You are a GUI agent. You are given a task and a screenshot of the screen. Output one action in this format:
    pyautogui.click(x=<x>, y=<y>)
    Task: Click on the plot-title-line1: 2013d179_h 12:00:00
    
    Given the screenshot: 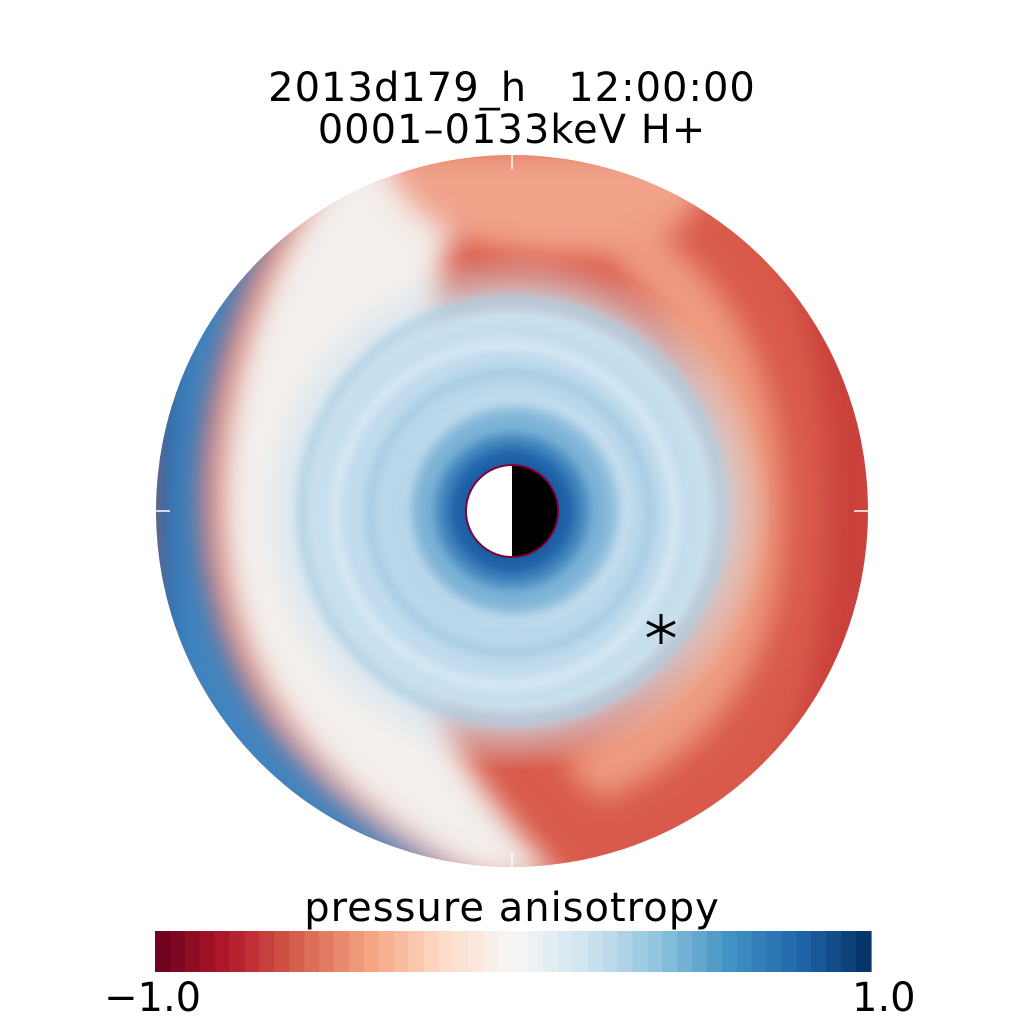 What is the action you would take?
    pyautogui.click(x=512, y=88)
    